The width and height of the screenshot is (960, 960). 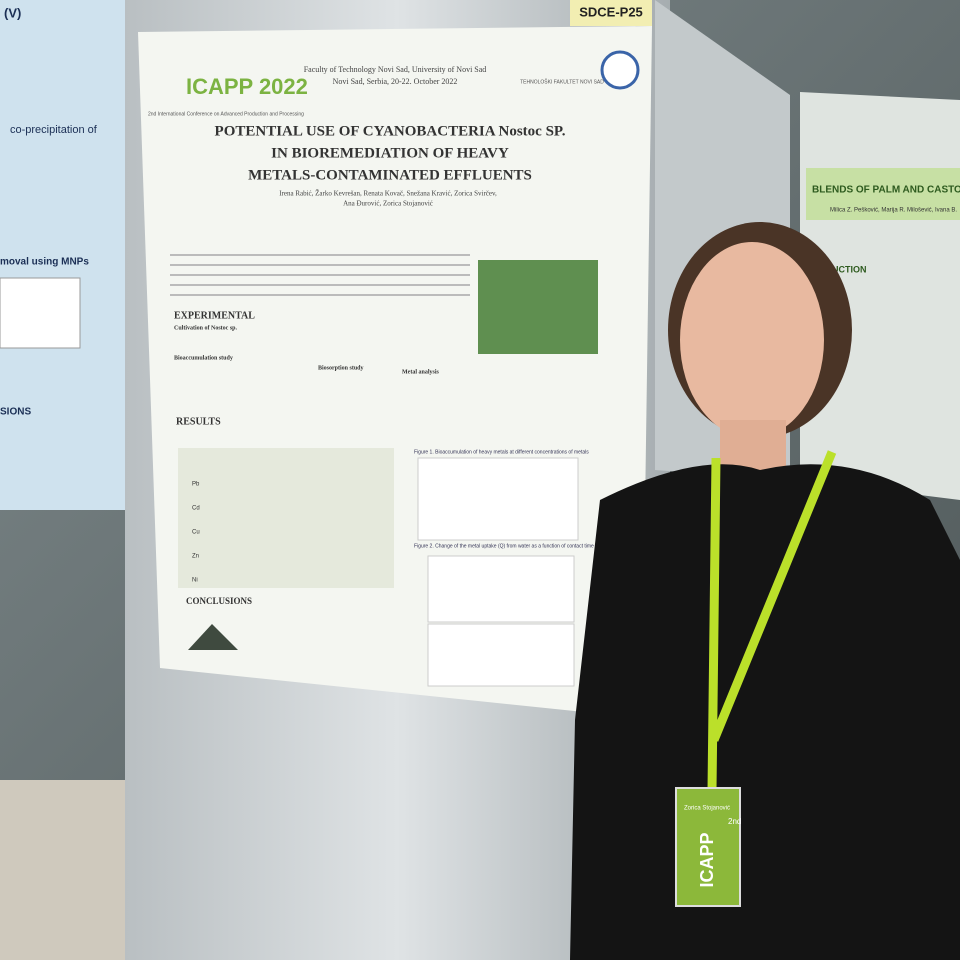 I want to click on metal-label: Cd, so click(x=196, y=509).